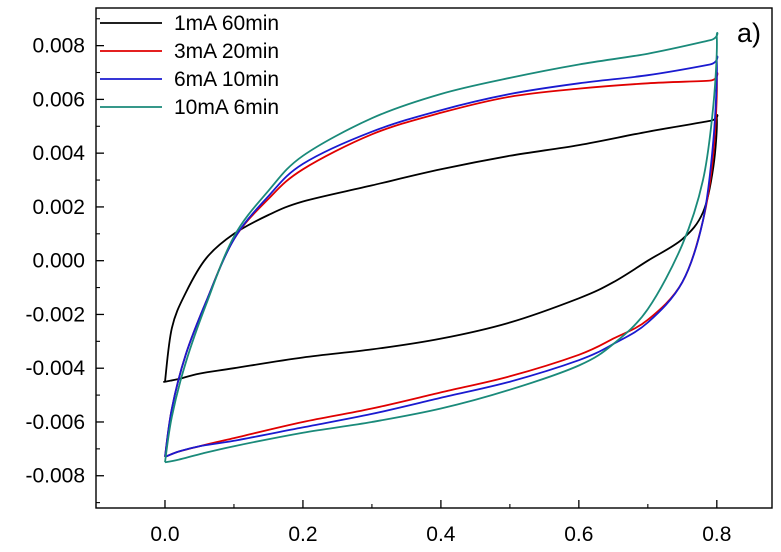  Describe the element at coordinates (226, 51) in the screenshot. I see `legend-label: 3mA 20min` at that location.